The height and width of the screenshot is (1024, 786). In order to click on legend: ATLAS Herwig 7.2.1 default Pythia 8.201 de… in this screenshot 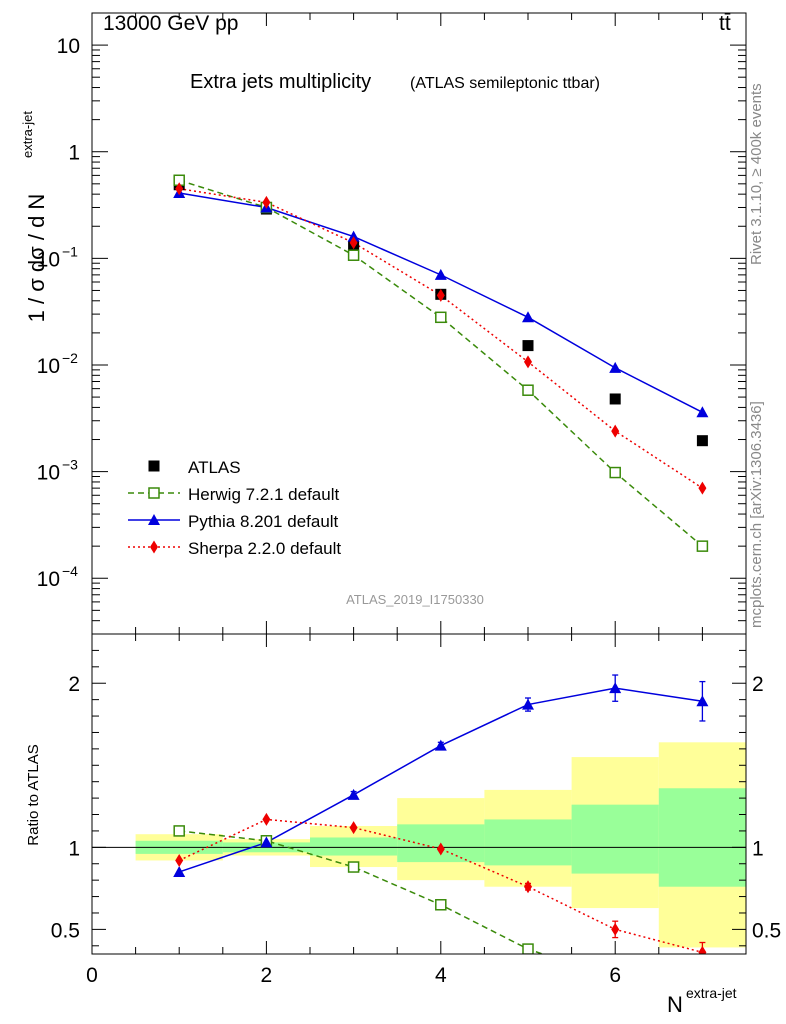, I will do `click(234, 508)`.